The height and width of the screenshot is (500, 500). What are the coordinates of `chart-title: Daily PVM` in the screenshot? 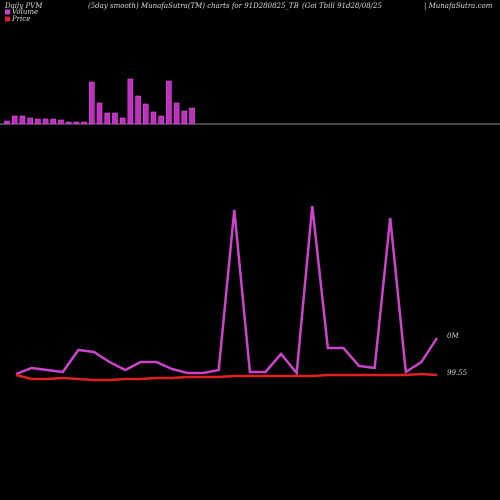 It's located at (23, 6).